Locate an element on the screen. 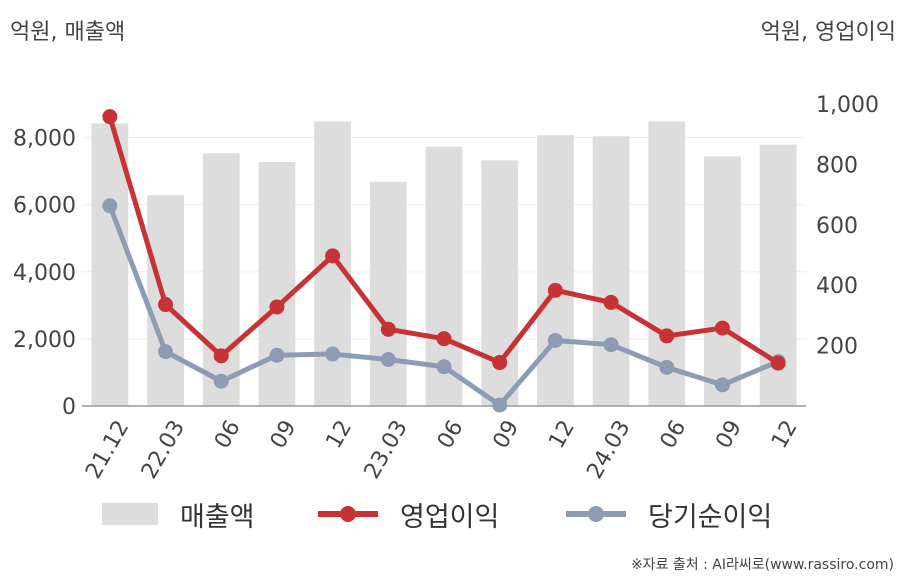  legend-label-operating: 영업이익 is located at coordinates (450, 517).